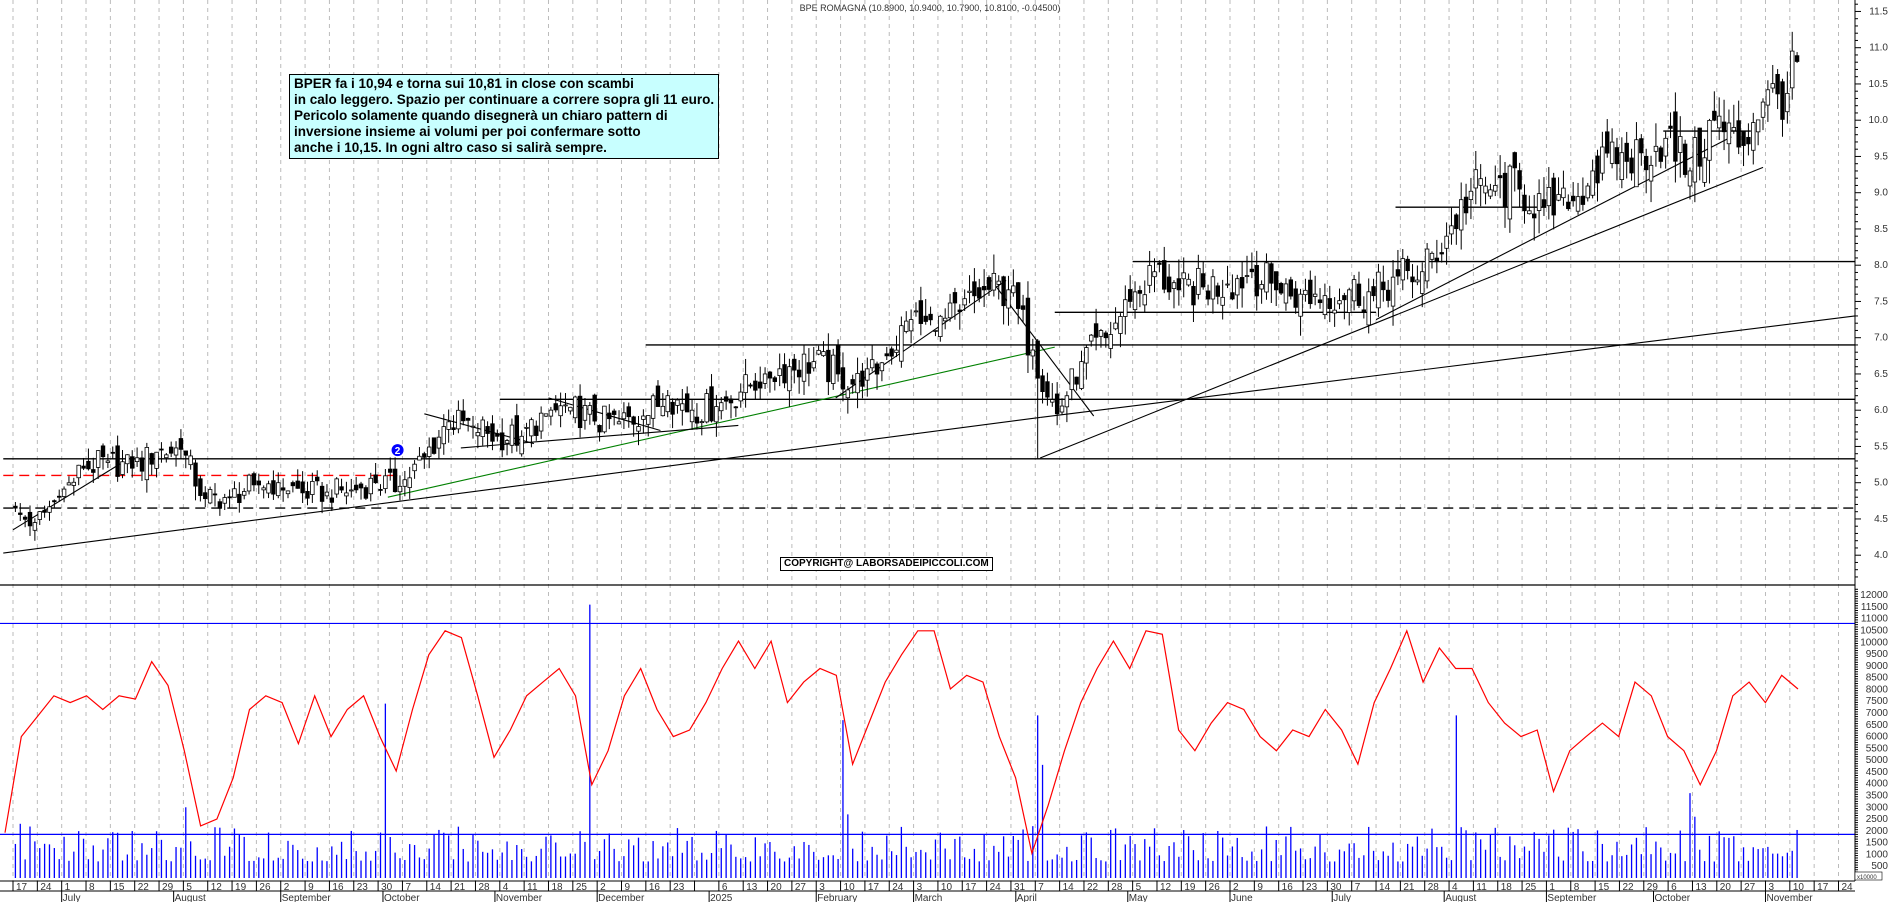 The width and height of the screenshot is (1890, 902). I want to click on x-tick-label: 25, so click(582, 887).